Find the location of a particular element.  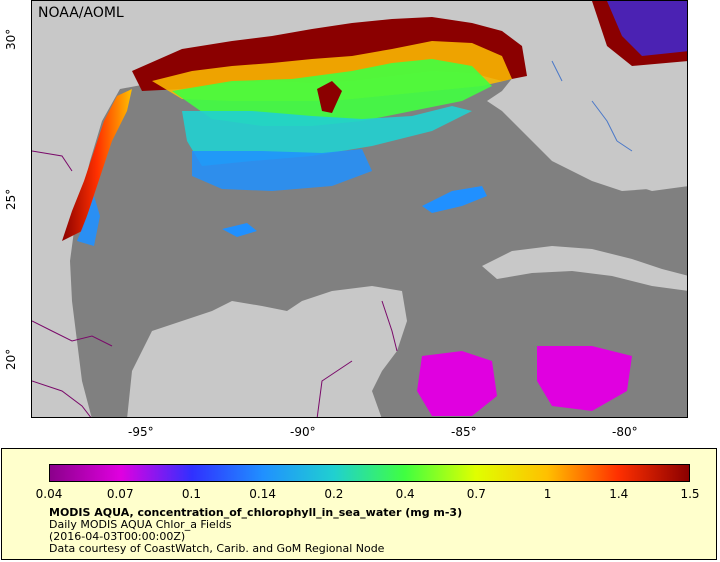

lat-label-20: 20° is located at coordinates (11, 359).